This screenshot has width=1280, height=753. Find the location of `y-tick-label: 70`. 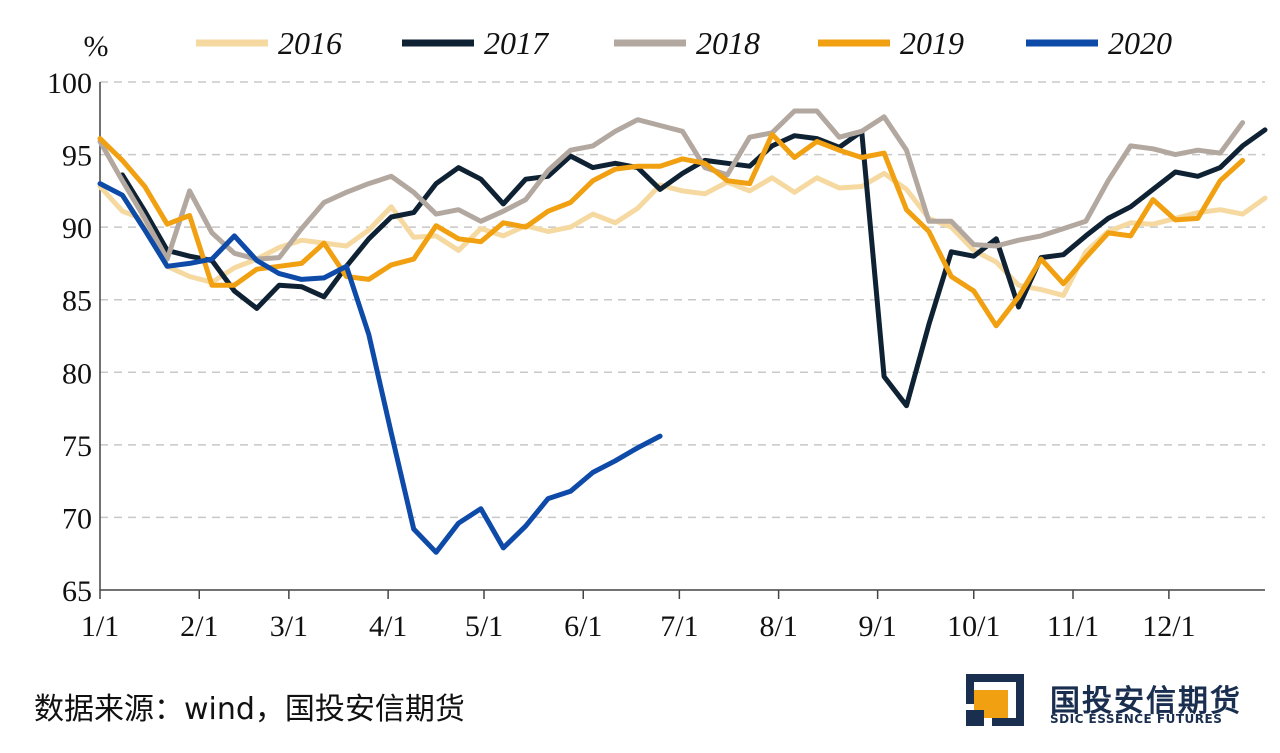

y-tick-label: 70 is located at coordinates (77, 518).